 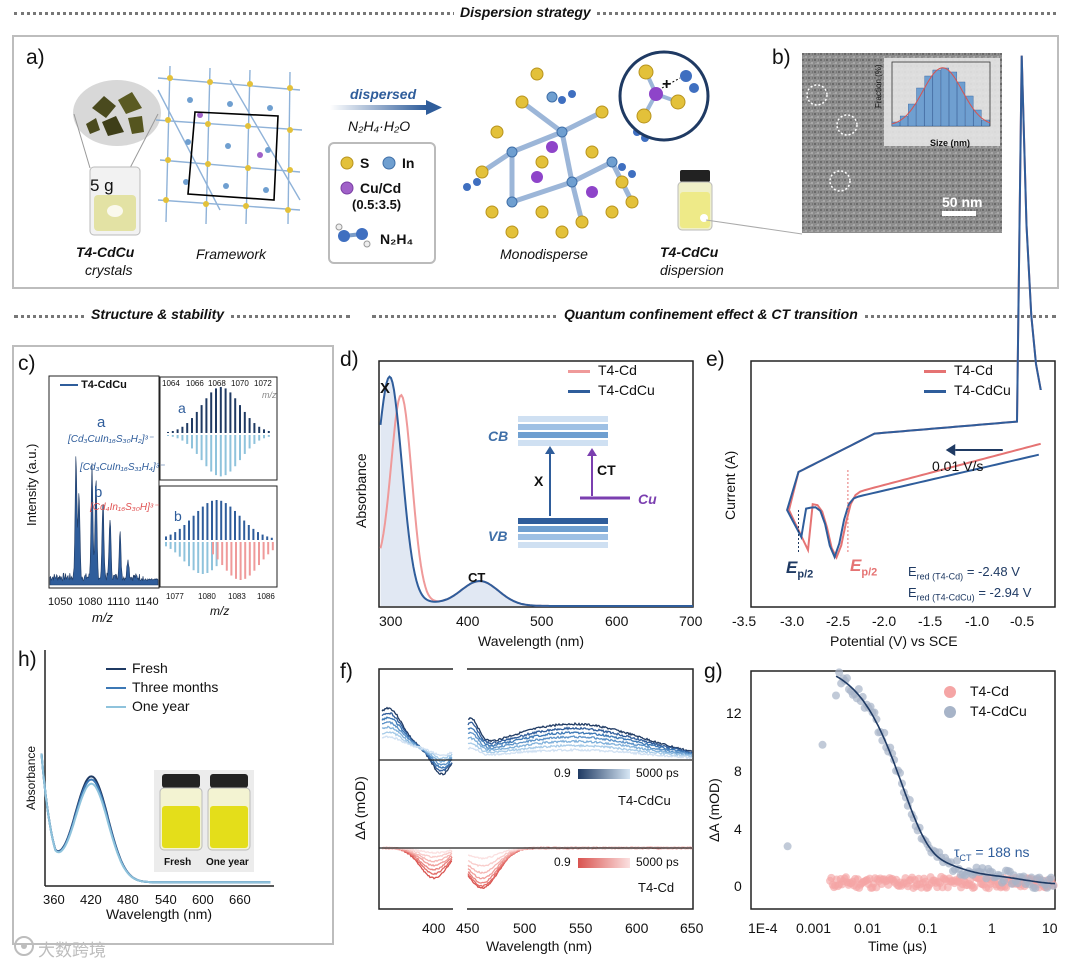 I want to click on ms-trace, so click(x=104, y=521).